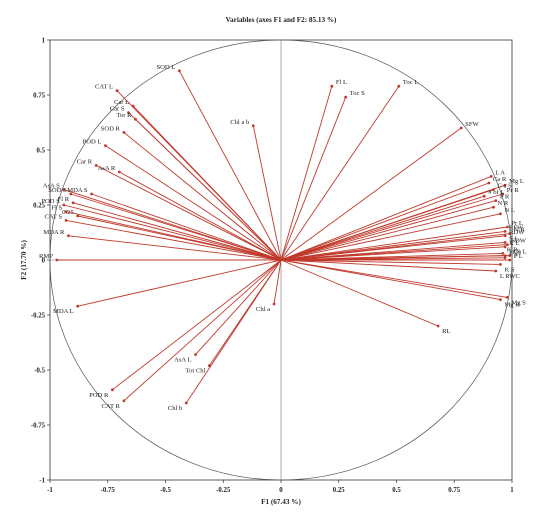 The width and height of the screenshot is (550, 519). I want to click on variable-label: Pr S, so click(515, 252).